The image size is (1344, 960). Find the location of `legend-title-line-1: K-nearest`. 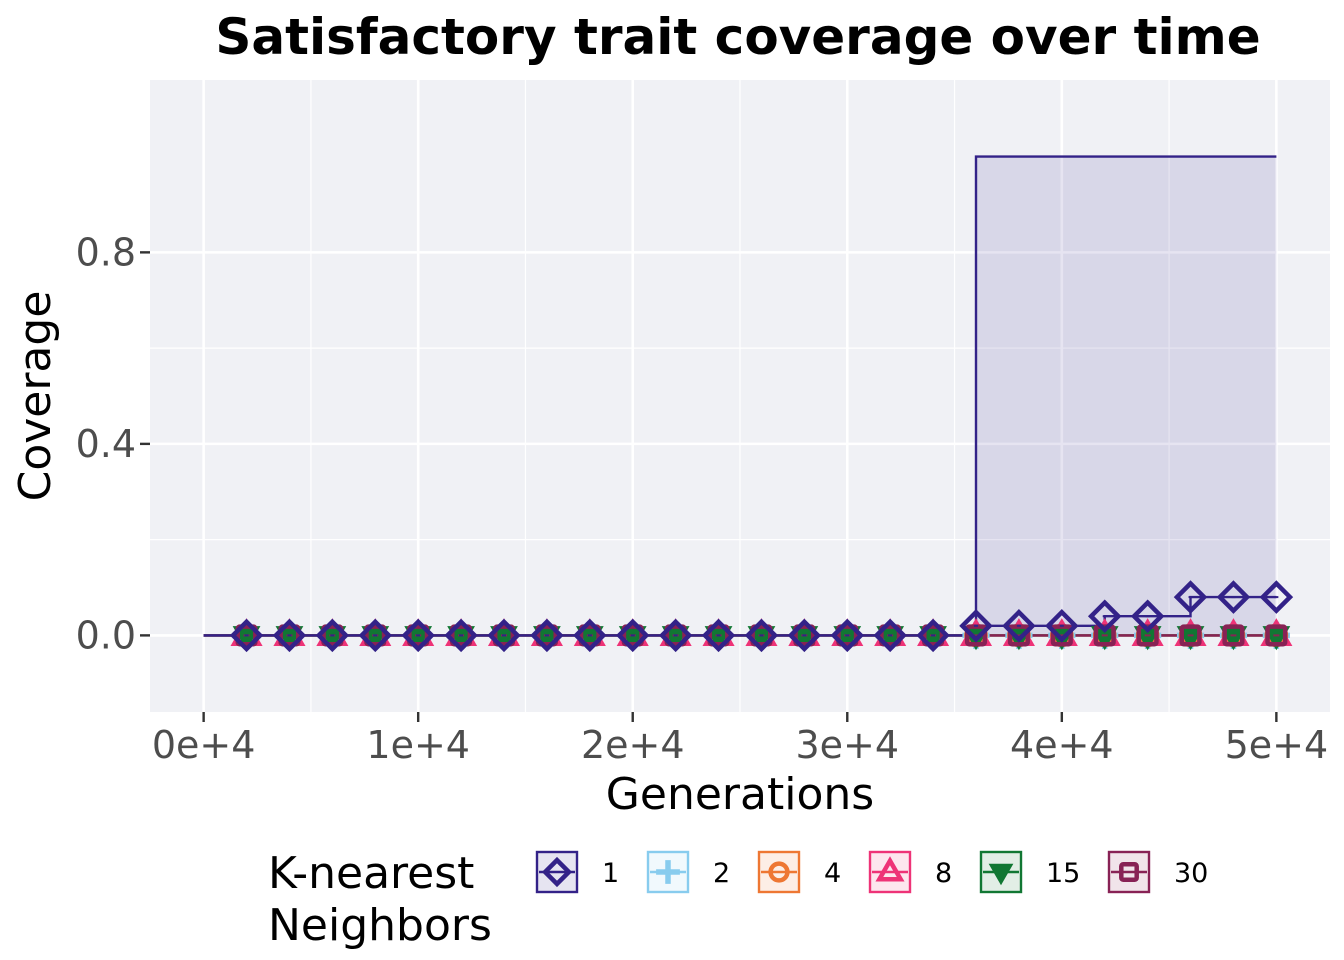

legend-title-line-1: K-nearest is located at coordinates (371, 873).